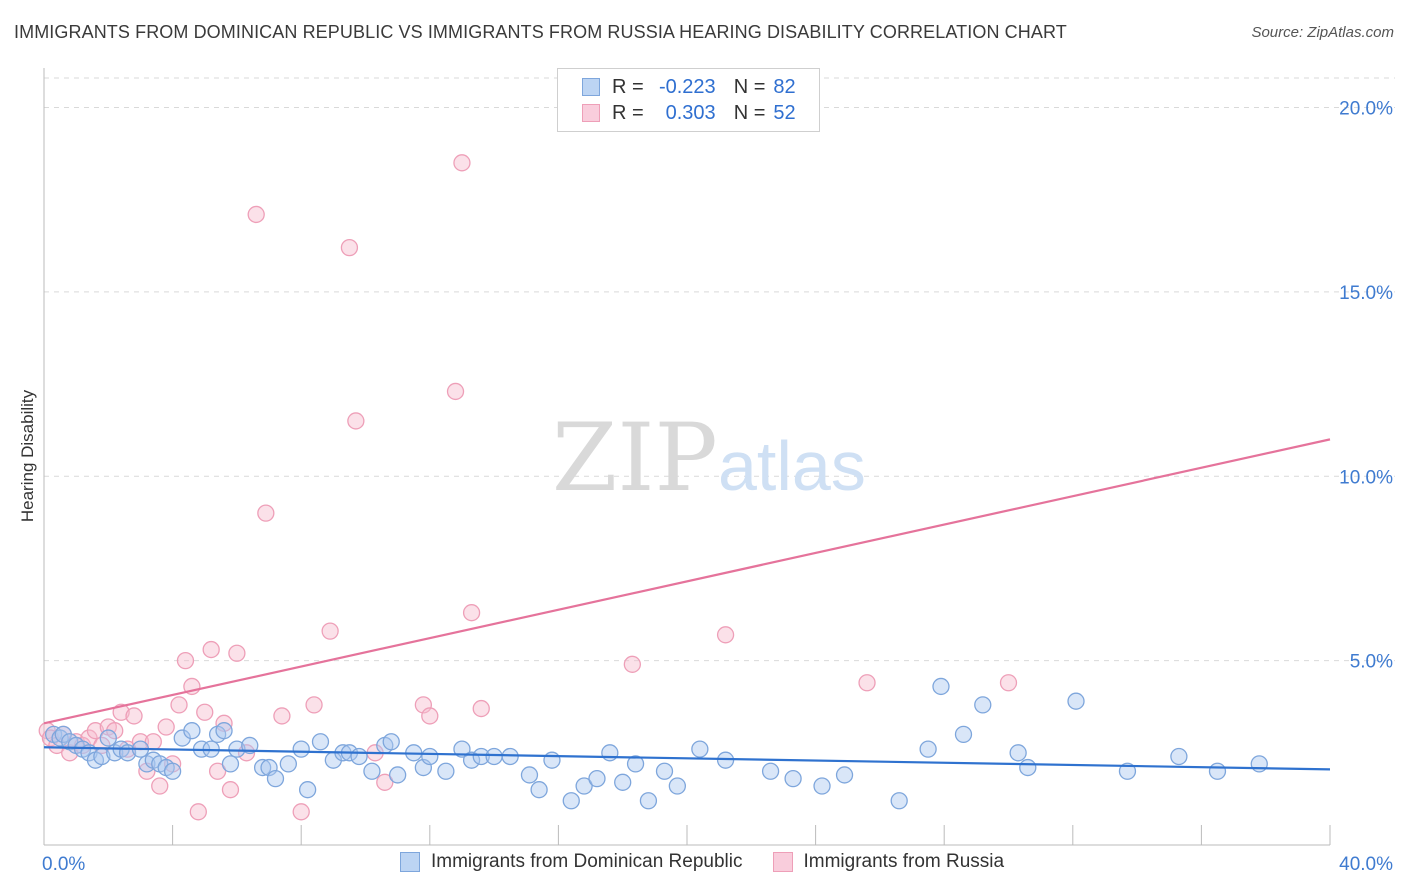 The height and width of the screenshot is (892, 1406). I want to click on legend-swatch-pink, so click(591, 113).